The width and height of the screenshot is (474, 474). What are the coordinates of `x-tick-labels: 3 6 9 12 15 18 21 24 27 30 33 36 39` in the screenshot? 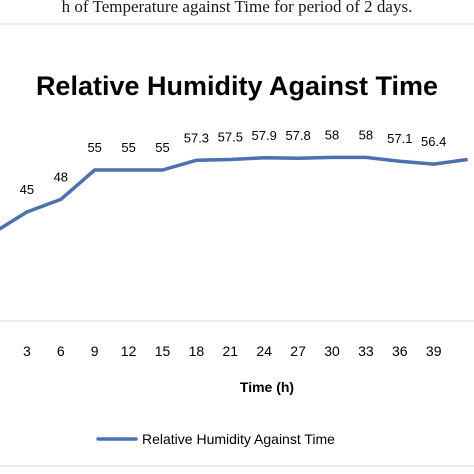 It's located at (232, 351).